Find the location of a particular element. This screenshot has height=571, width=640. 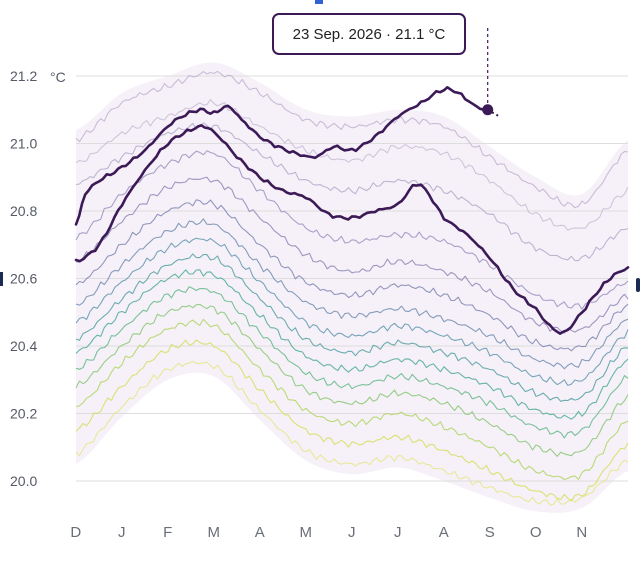

y-tick-label: 21.2 is located at coordinates (23, 76).